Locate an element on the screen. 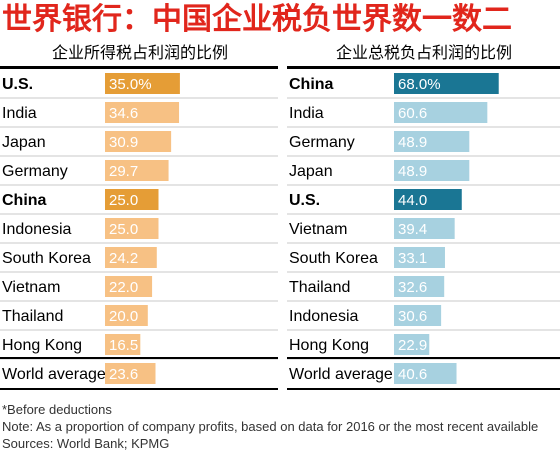  right-category-label: China is located at coordinates (311, 84).